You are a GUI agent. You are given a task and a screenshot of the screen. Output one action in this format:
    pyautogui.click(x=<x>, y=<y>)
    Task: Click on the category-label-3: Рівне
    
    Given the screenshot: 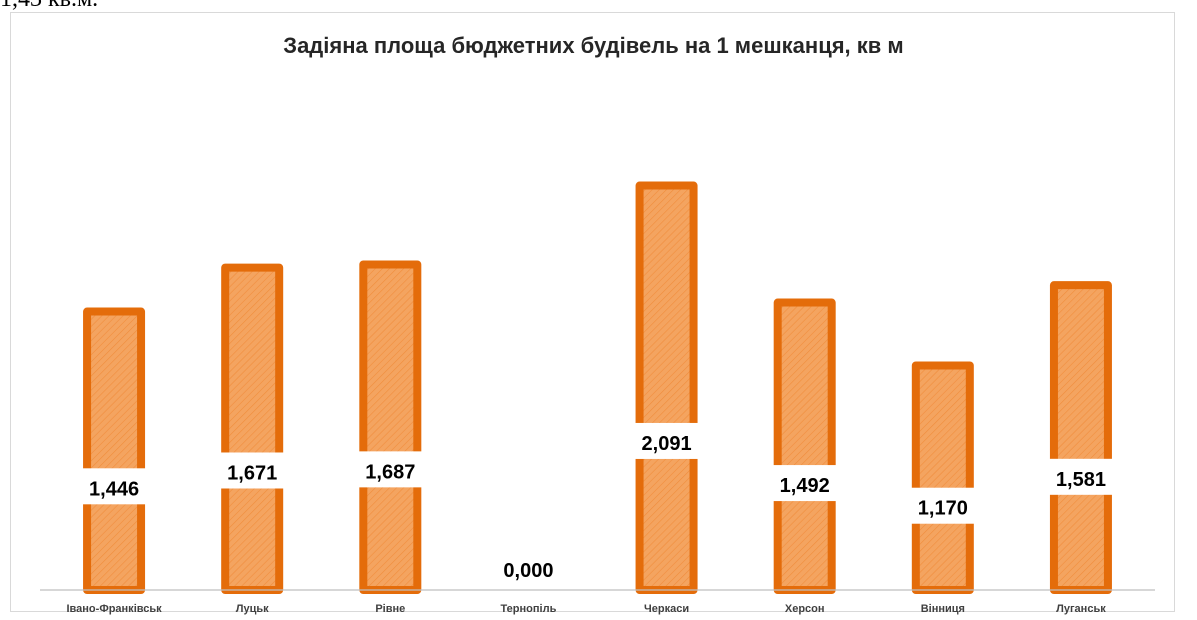 What is the action you would take?
    pyautogui.click(x=390, y=609)
    